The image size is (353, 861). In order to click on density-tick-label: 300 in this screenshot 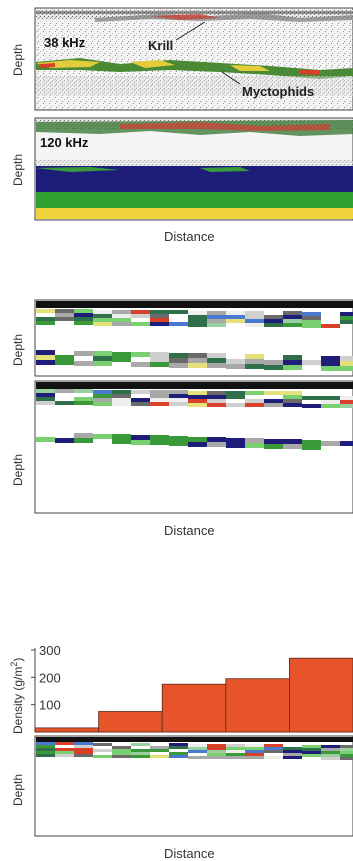, I will do `click(50, 650)`.